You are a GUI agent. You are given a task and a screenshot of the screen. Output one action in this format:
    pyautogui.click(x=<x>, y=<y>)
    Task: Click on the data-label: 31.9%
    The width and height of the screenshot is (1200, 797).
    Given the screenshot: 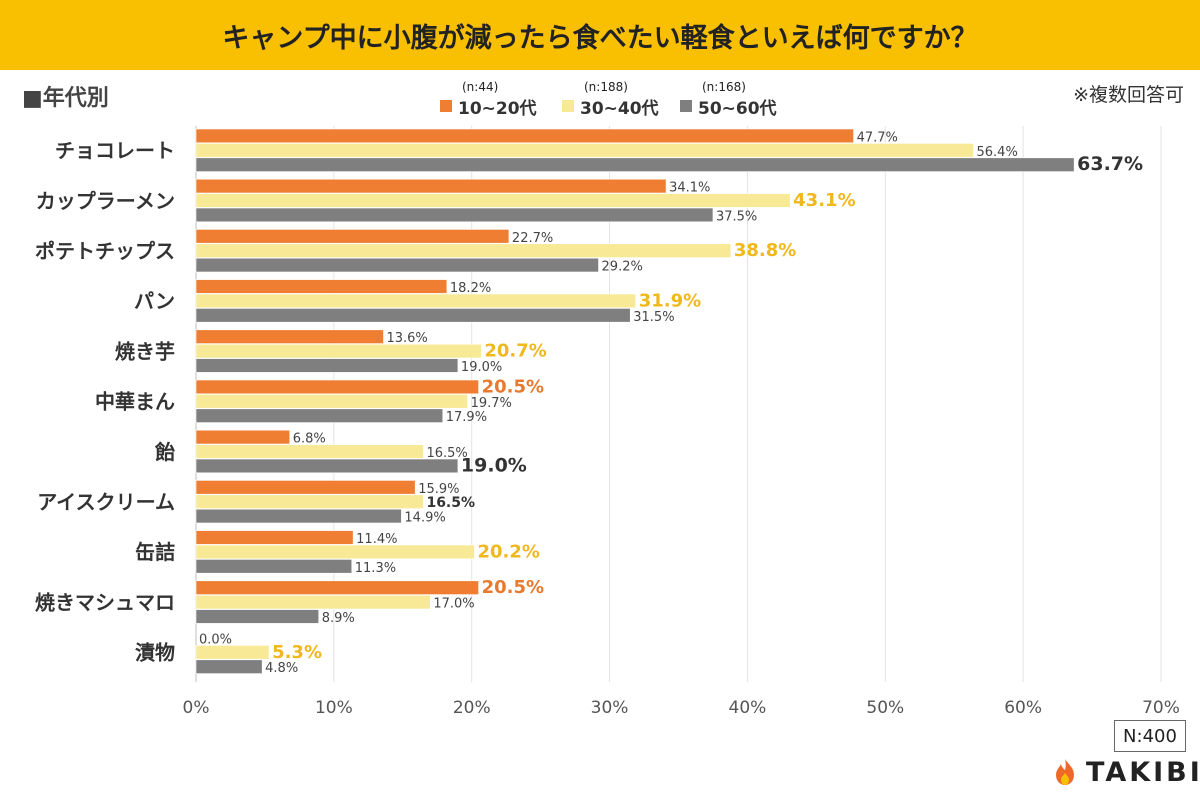 What is the action you would take?
    pyautogui.click(x=670, y=300)
    